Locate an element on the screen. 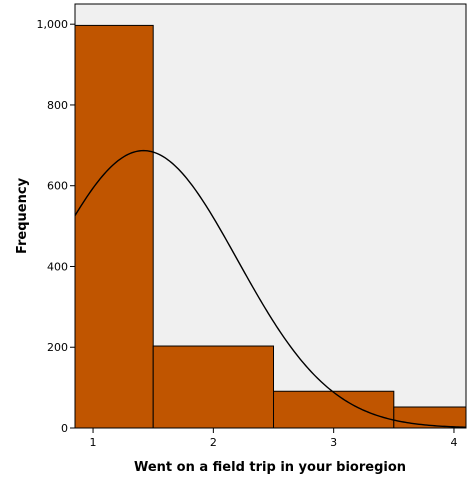 Image resolution: width=475 pixels, height=478 pixels. y-tick-label-2: 400 is located at coordinates (57, 266).